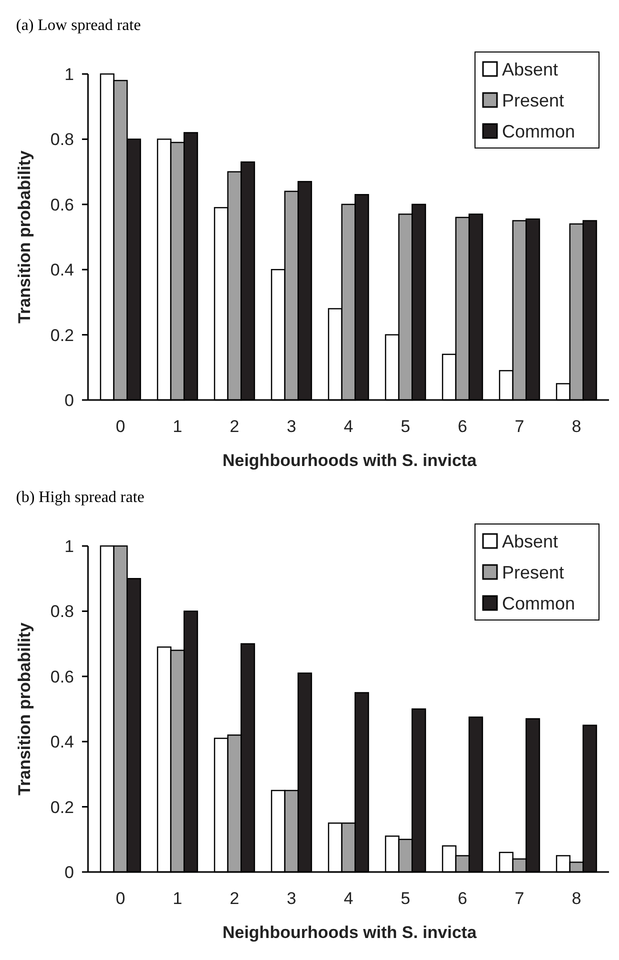 The image size is (619, 960). I want to click on chart-title: (b) High spread rate, so click(80, 497).